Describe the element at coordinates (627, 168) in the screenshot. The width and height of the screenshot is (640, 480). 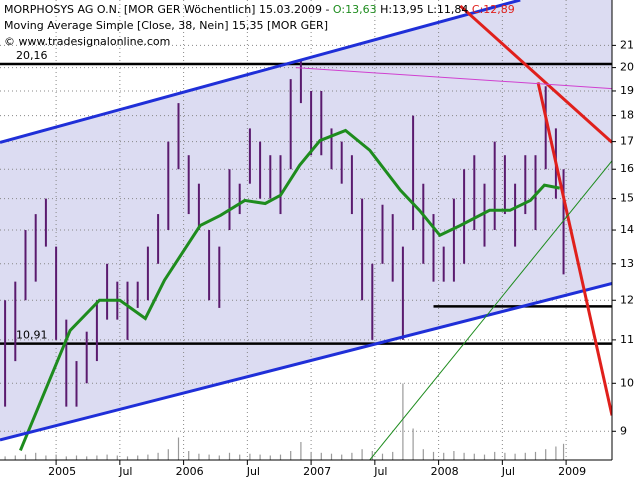
I see `y-tick-label: 16` at that location.